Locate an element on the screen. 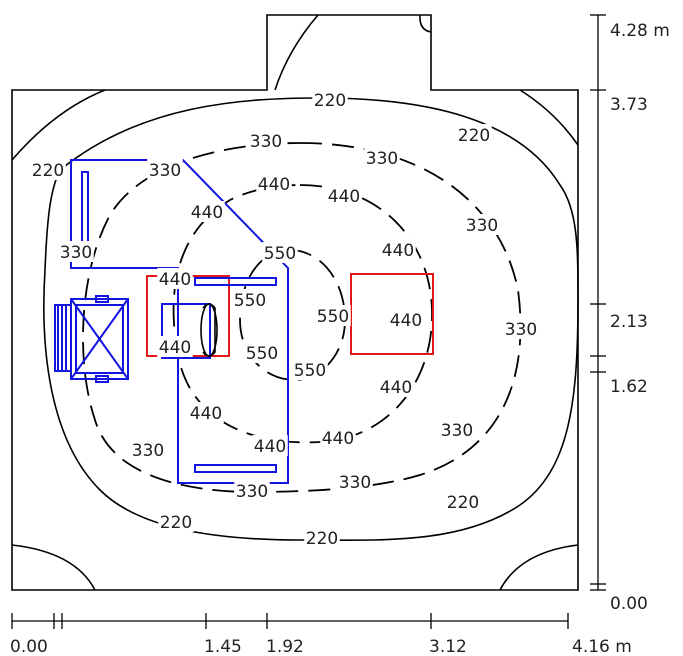 The height and width of the screenshot is (656, 683). dimension-x: 0.00 1.45 1.92 3.12 4.16 m is located at coordinates (321, 634).